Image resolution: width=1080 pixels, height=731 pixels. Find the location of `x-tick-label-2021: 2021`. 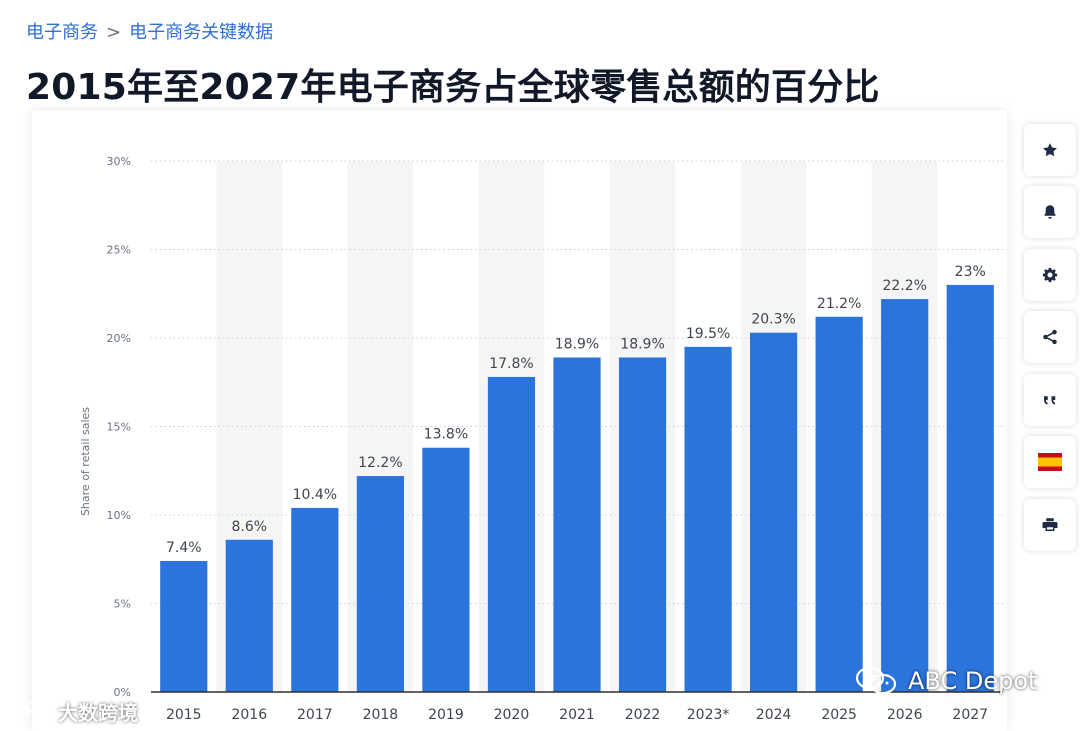

x-tick-label-2021: 2021 is located at coordinates (577, 715).